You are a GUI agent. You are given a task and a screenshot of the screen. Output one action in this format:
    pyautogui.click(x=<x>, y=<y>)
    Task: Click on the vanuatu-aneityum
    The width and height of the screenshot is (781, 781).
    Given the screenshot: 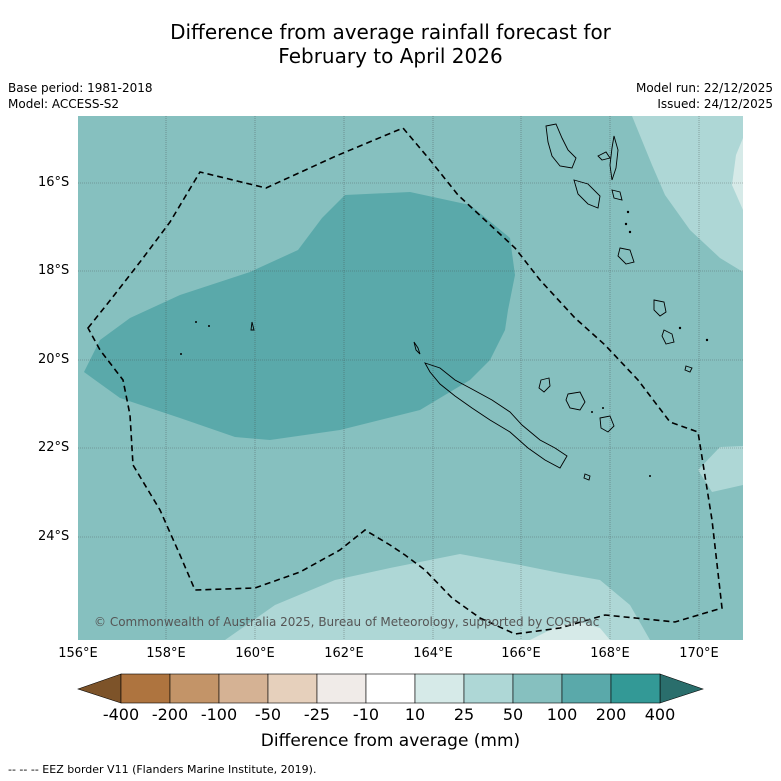 What is the action you would take?
    pyautogui.click(x=688, y=369)
    